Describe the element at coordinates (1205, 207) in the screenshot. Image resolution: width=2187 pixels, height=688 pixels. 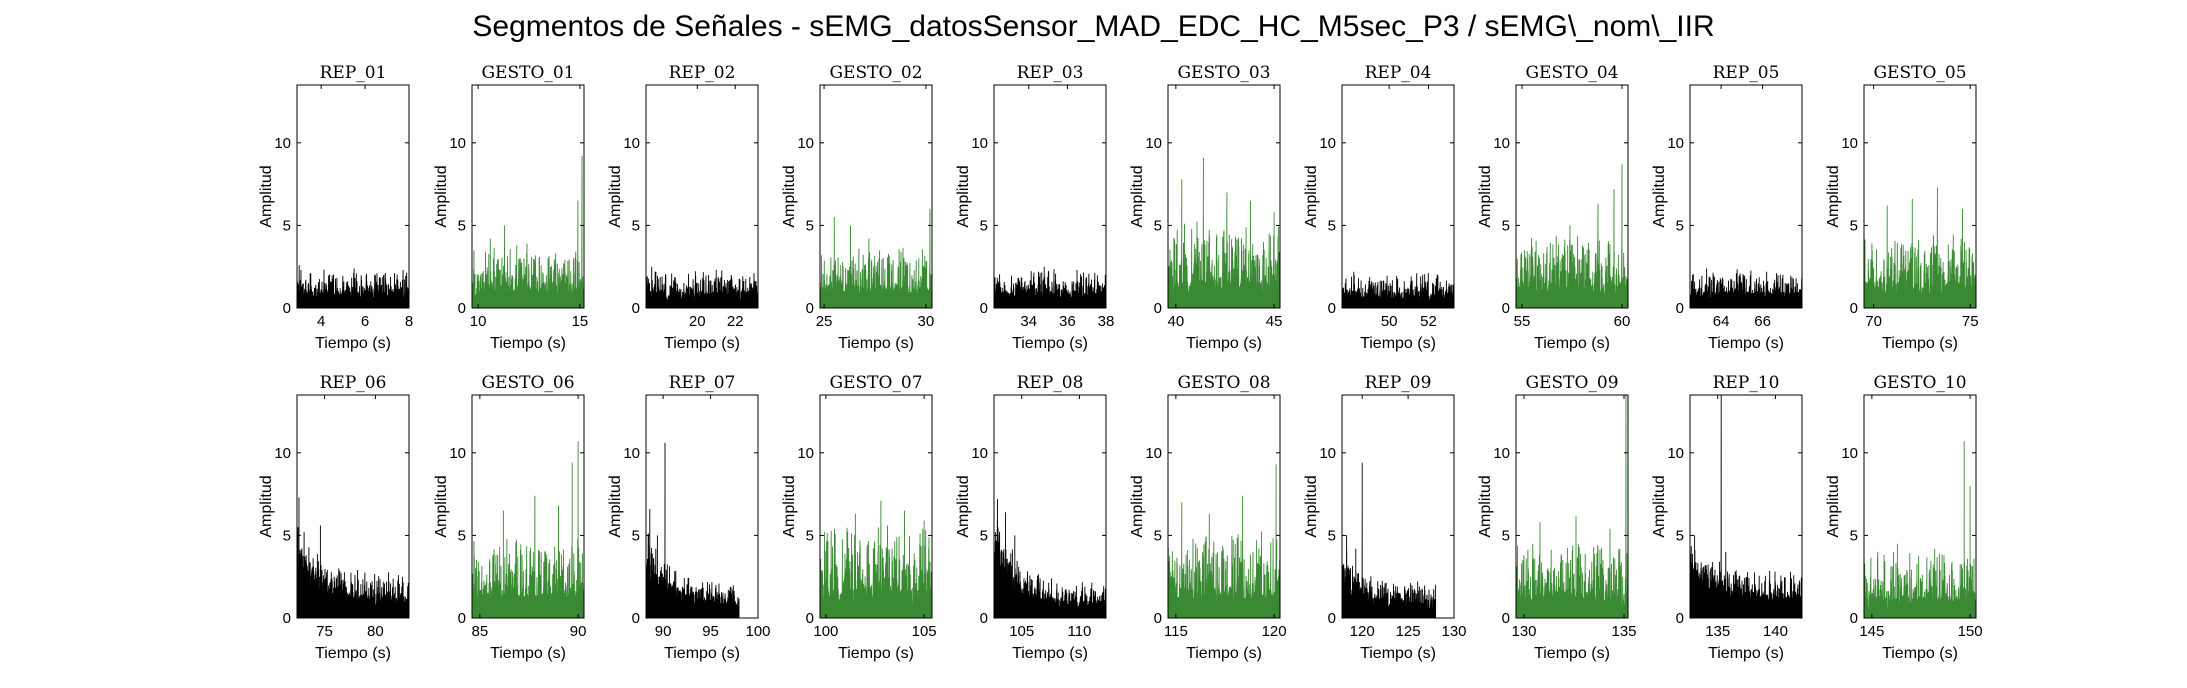
I see `plot-gesto-03: 0 5 10 40 45 GESTO_03 Tiempo (s) Amplitud` at that location.